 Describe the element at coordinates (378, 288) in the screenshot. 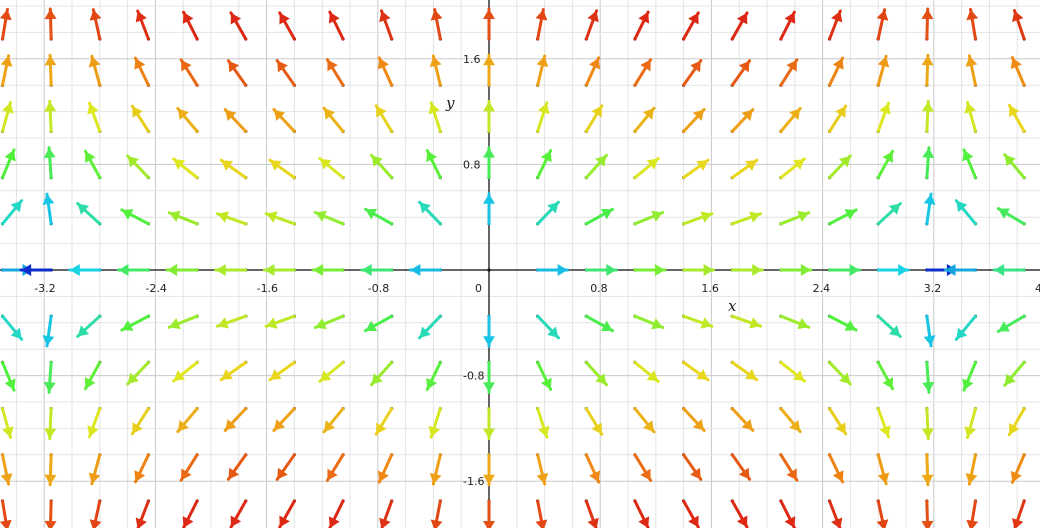

I see `x-tick-label: -0.8` at that location.